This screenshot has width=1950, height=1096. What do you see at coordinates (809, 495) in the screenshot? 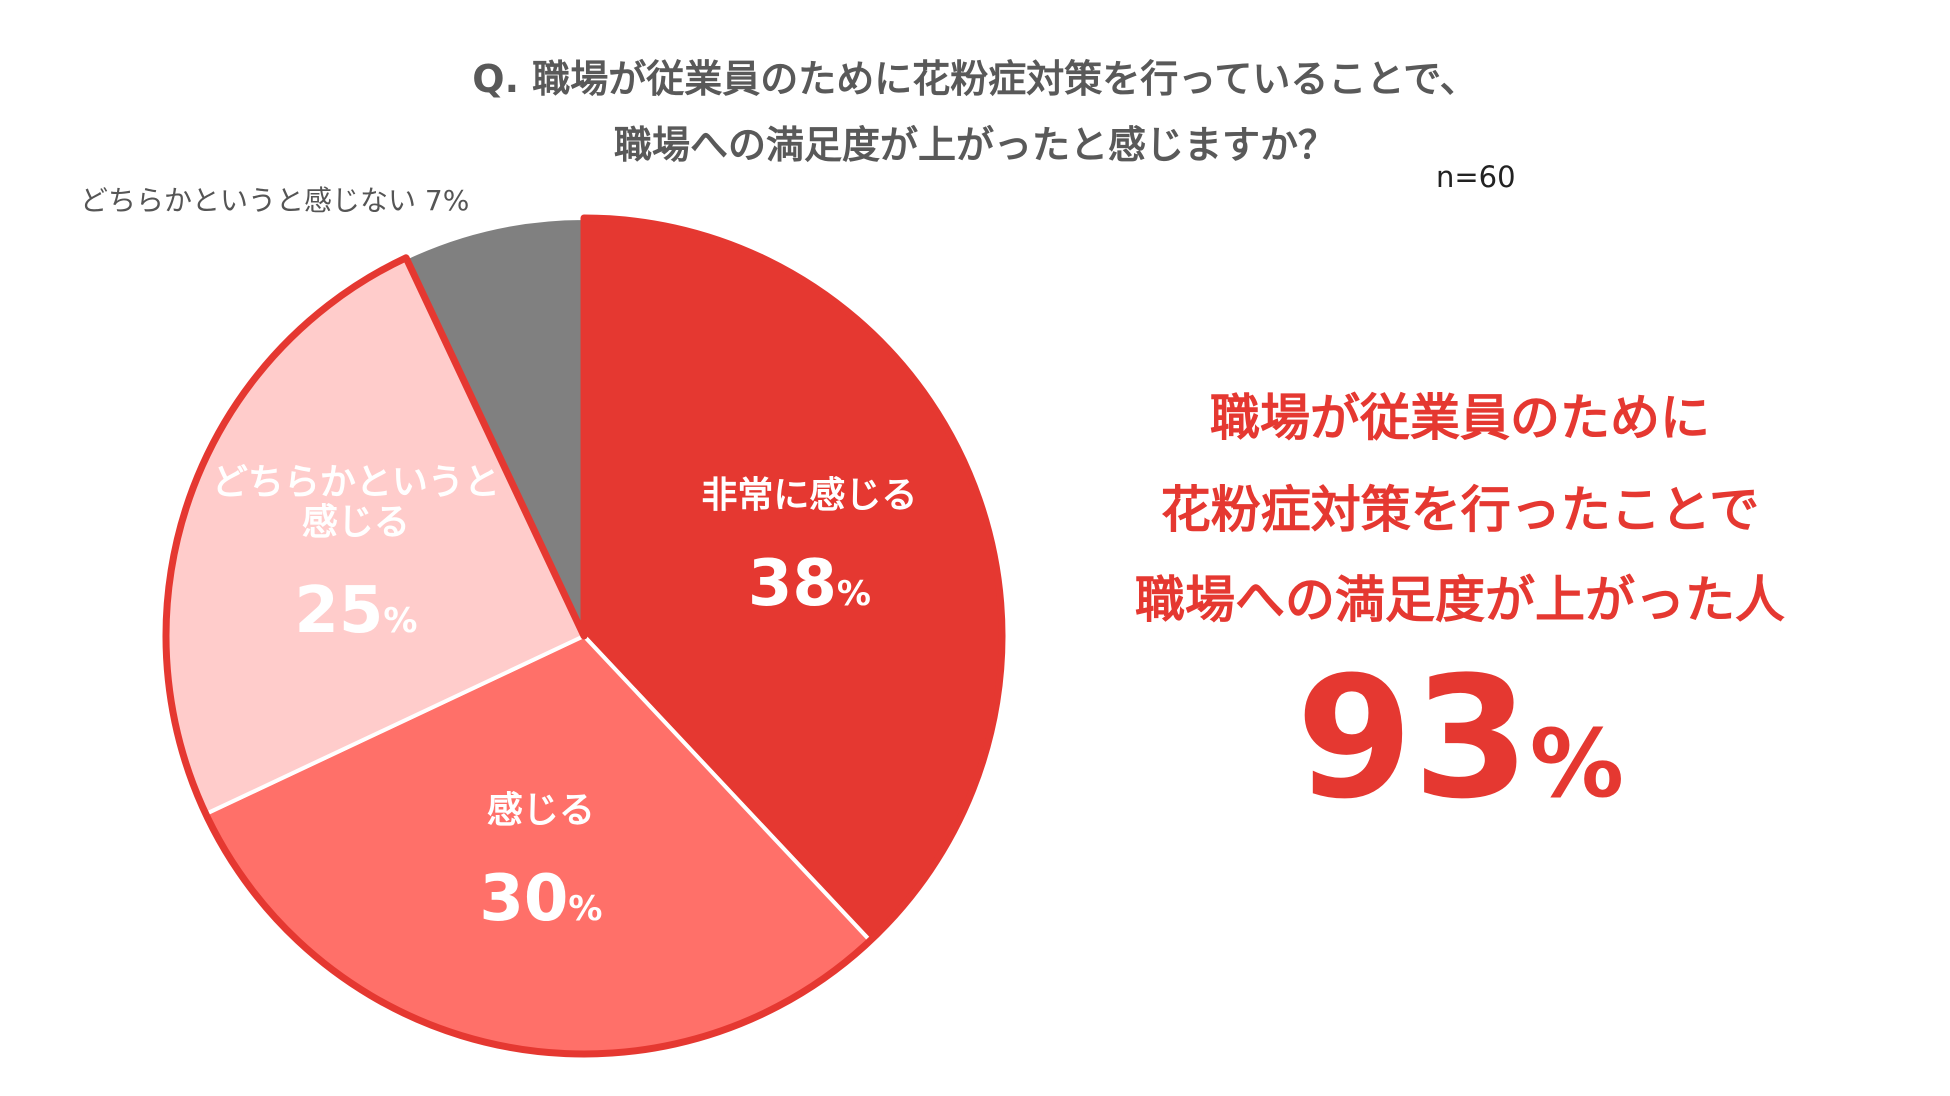
I see `slice-label-1: 非常に感じる` at bounding box center [809, 495].